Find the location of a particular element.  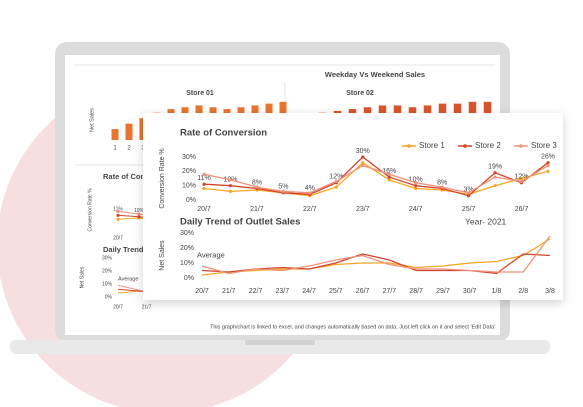

legend-label: Store 2 is located at coordinates (488, 145).